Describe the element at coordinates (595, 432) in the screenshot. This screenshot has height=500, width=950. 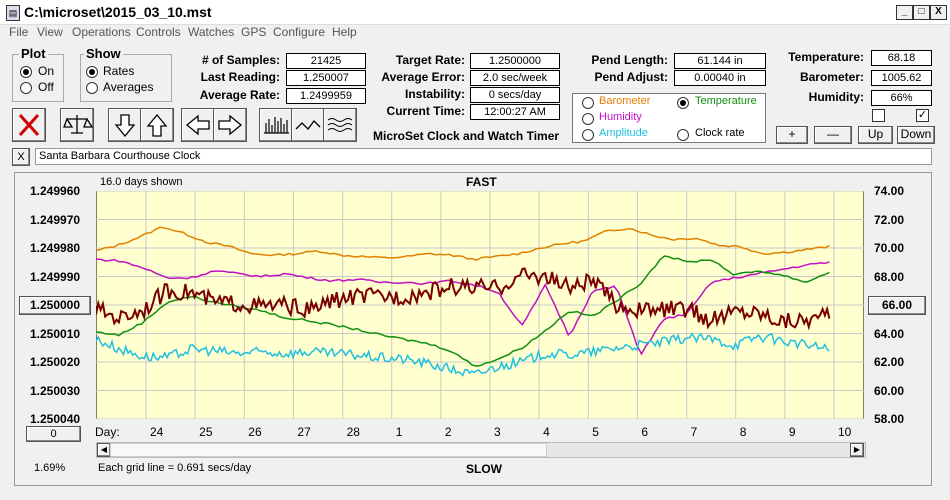
I see `x-tick-label: 5` at that location.